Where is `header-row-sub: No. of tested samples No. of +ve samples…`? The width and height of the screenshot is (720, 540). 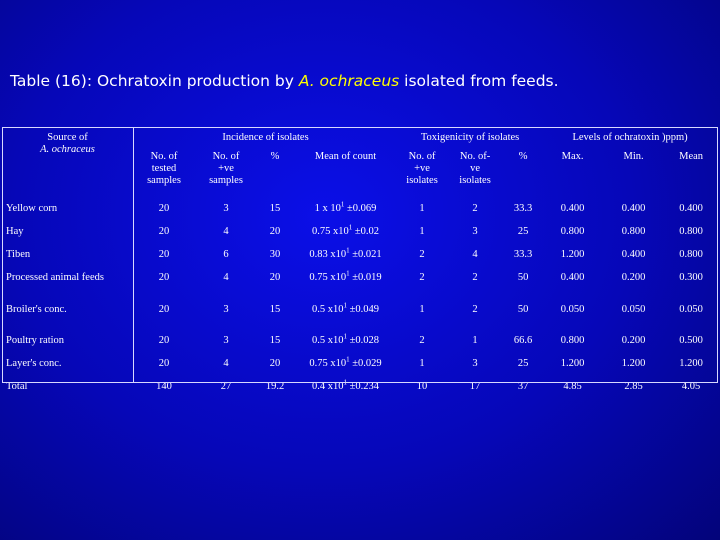 header-row-sub: No. of tested samples No. of +ve samples… is located at coordinates (360, 172).